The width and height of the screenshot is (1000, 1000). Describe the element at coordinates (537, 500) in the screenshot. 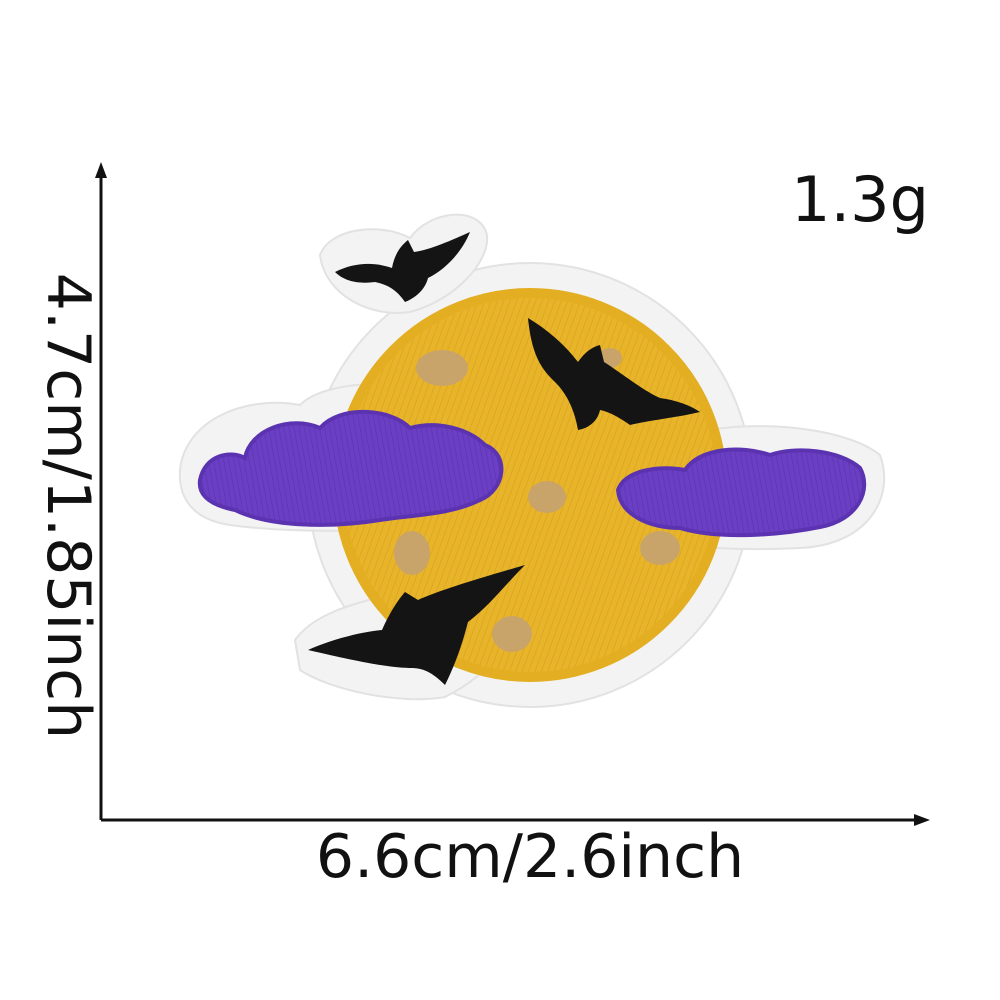

I see `moon-craters` at that location.